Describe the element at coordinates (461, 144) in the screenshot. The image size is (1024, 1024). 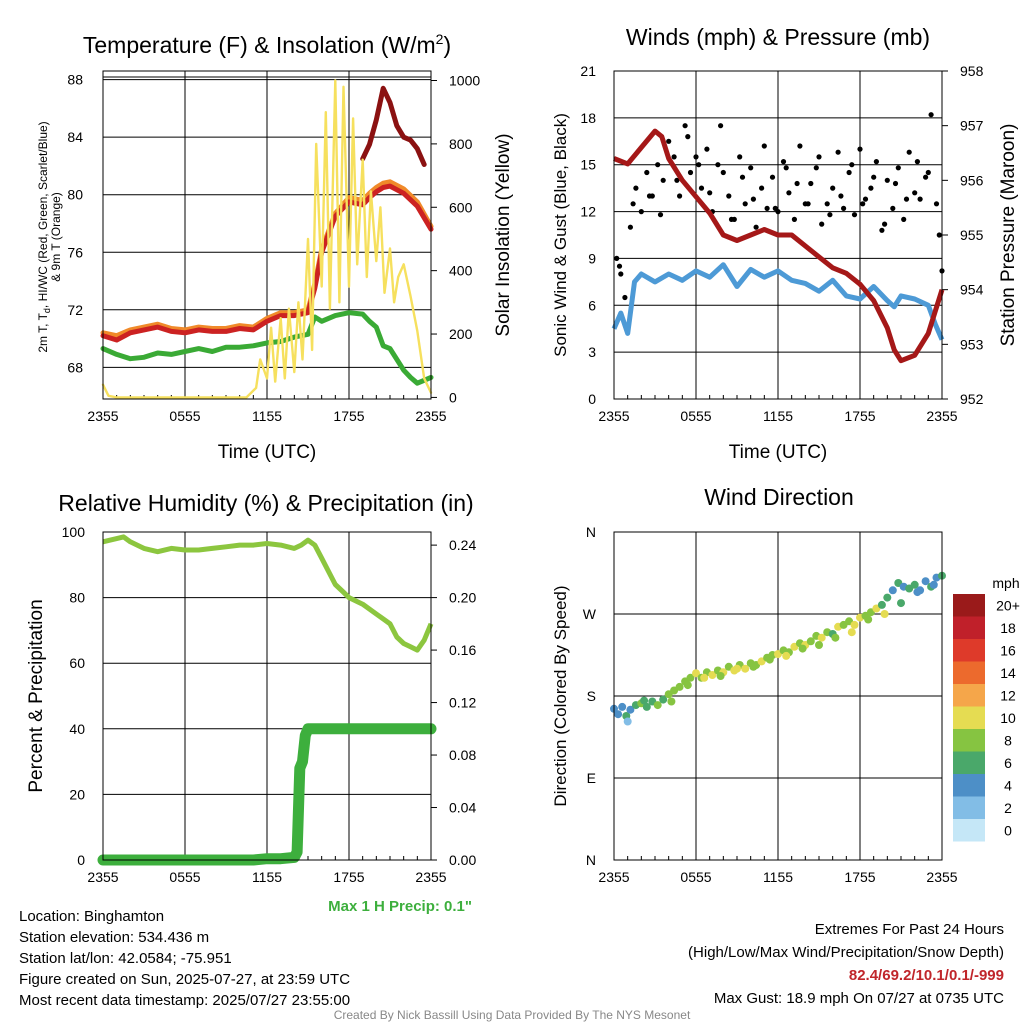
I see `y2-tick-label: 800` at that location.